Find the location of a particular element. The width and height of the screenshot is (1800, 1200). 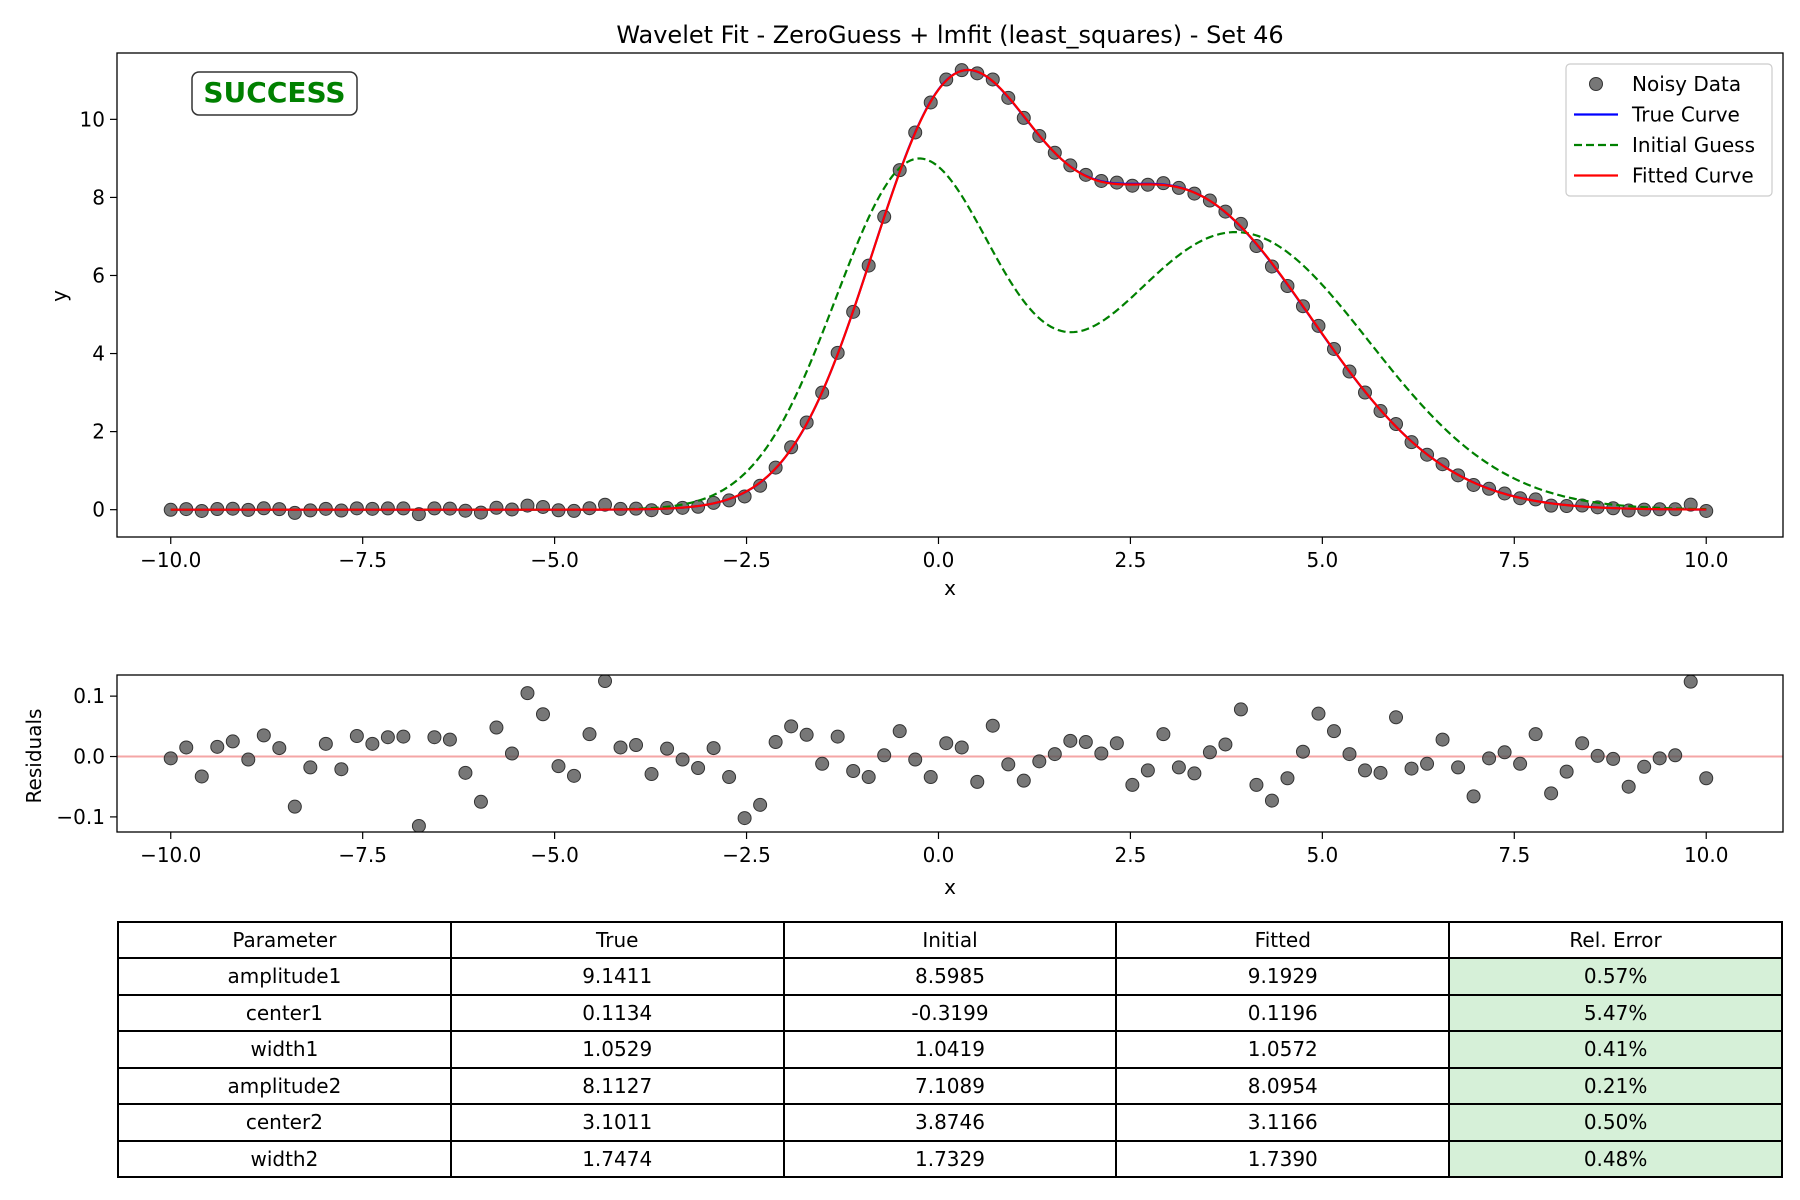

table-cell: 1.0419 is located at coordinates (950, 1049).